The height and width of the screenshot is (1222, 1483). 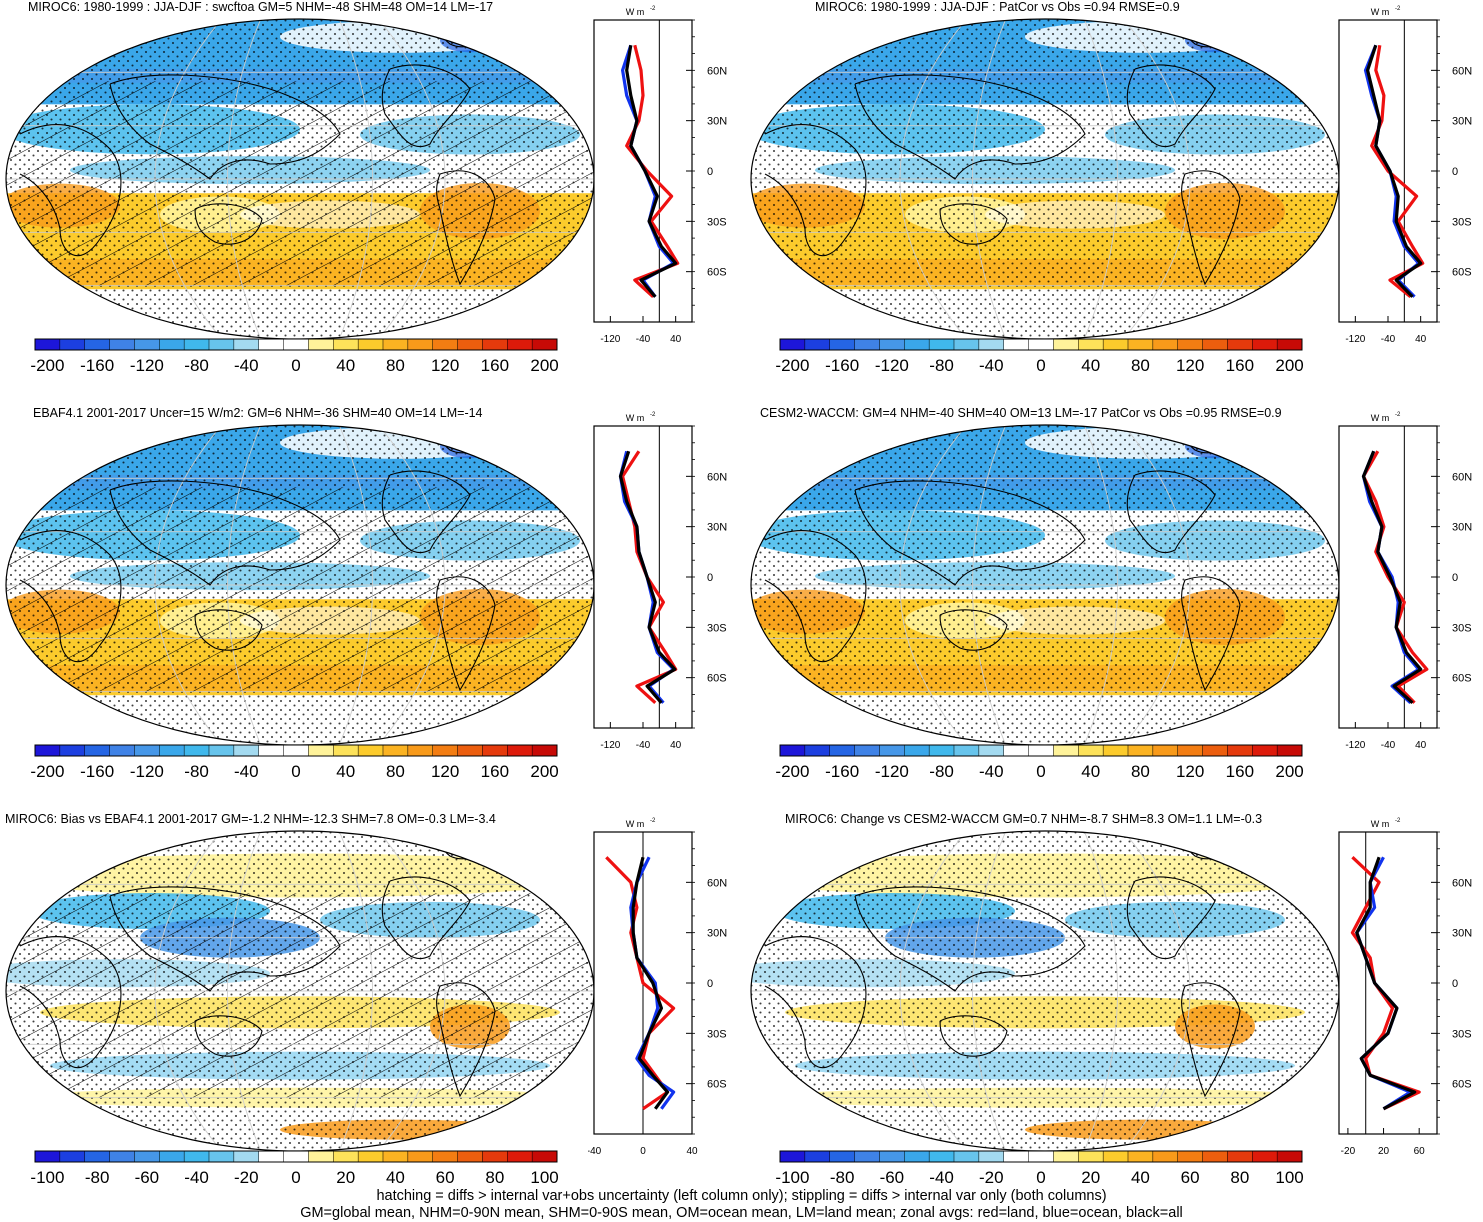 I want to click on x-tick-label: 40, so click(x=676, y=339).